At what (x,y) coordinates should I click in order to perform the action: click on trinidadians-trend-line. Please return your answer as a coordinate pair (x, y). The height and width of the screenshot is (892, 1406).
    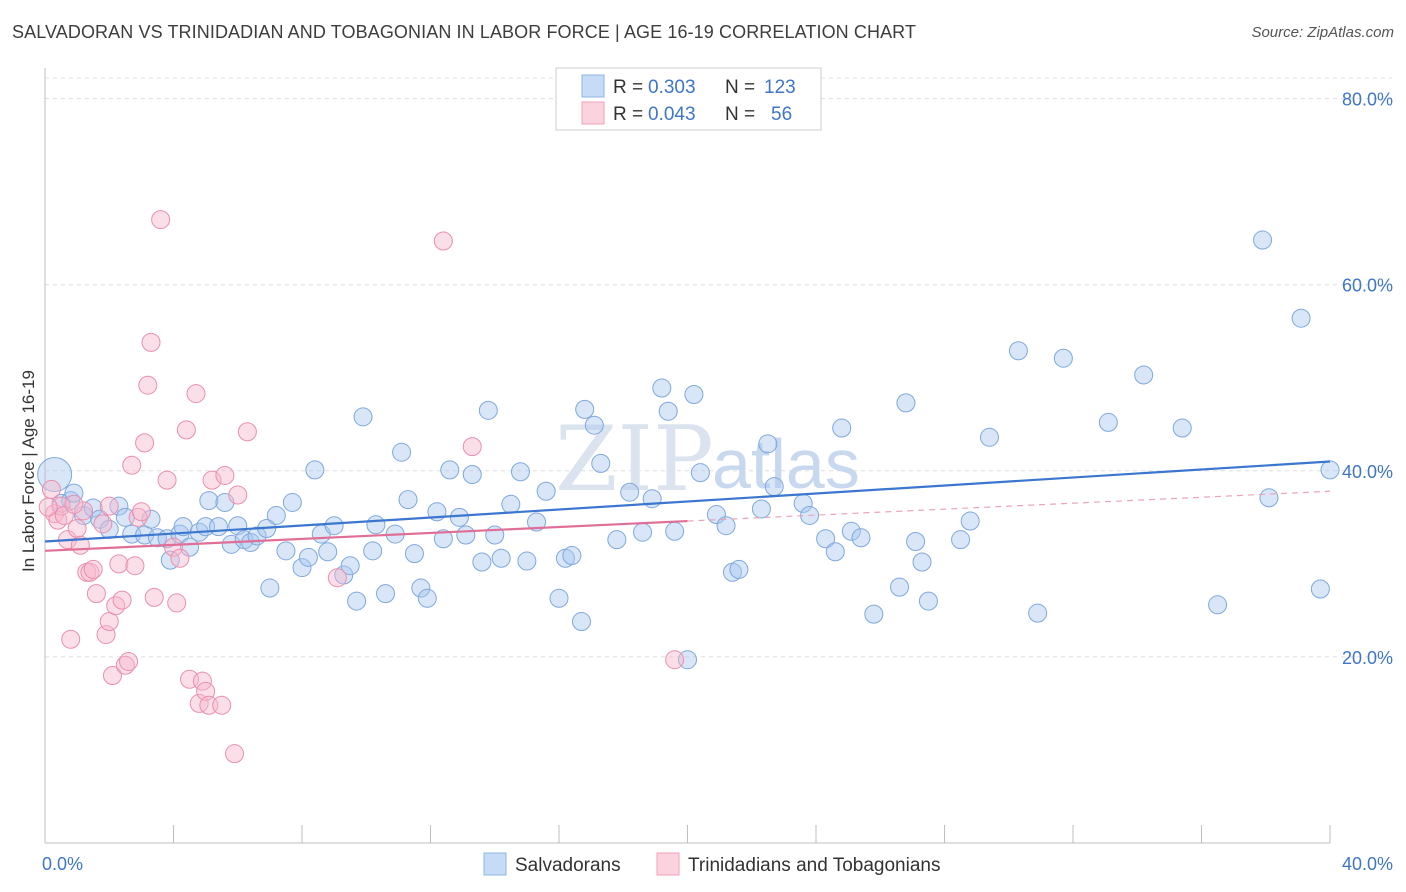
    Looking at the image, I should click on (366, 535).